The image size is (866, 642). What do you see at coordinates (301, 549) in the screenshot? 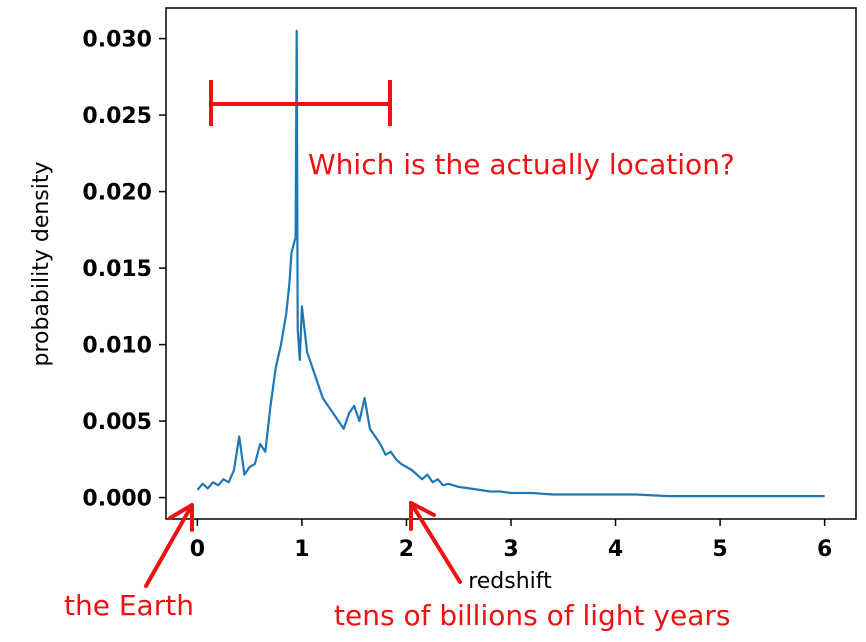
I see `x-tick-label: 1` at bounding box center [301, 549].